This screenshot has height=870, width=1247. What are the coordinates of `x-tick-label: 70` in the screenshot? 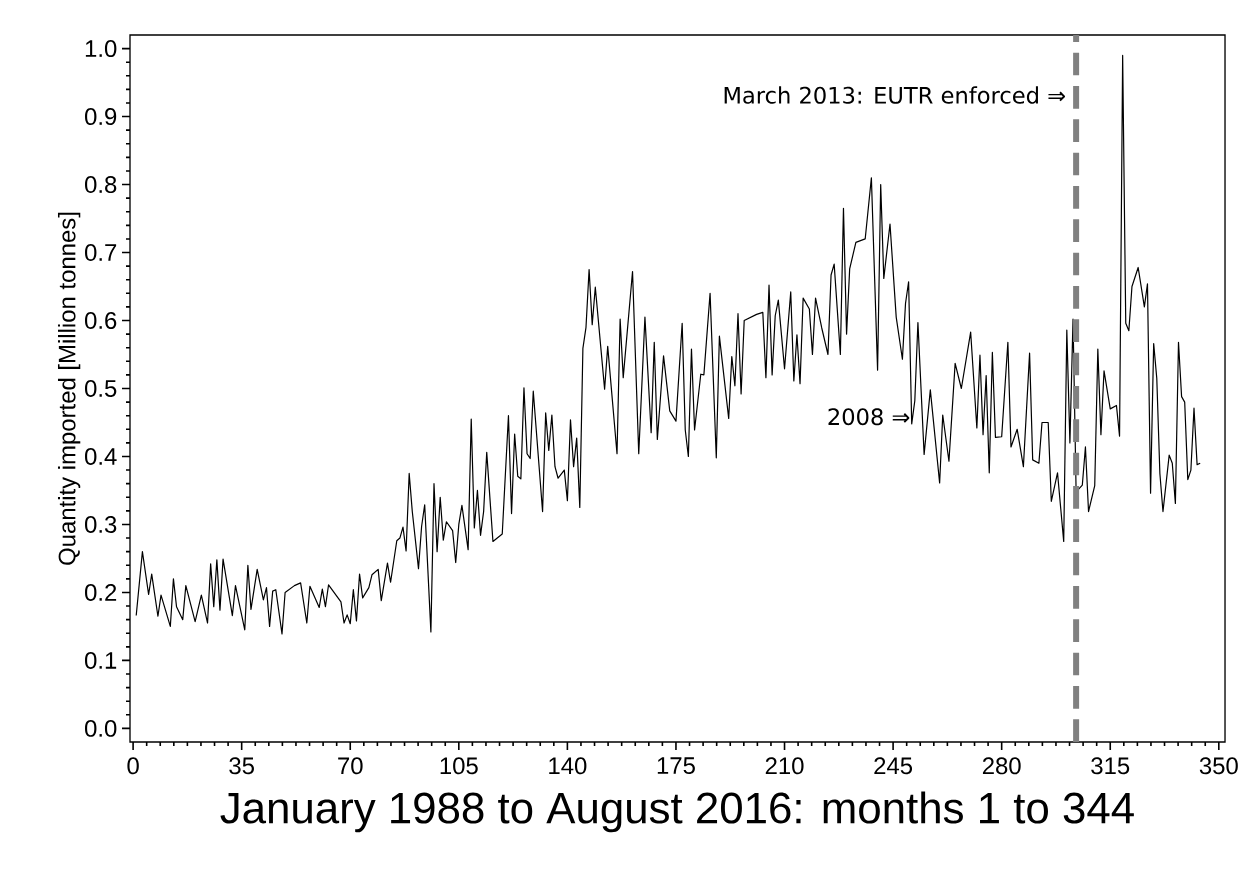 It's located at (350, 766).